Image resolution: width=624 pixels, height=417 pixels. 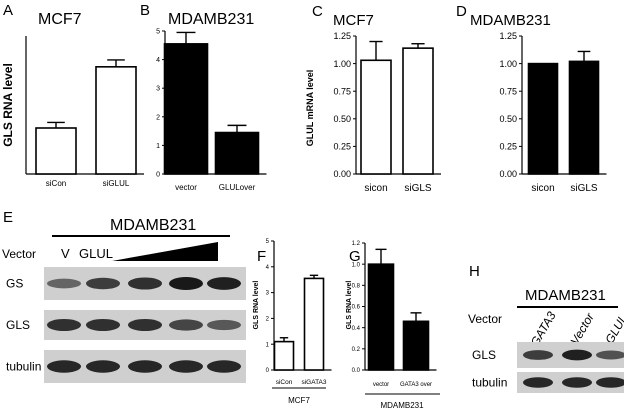 I want to click on panel-letter-a: A, so click(x=8, y=10).